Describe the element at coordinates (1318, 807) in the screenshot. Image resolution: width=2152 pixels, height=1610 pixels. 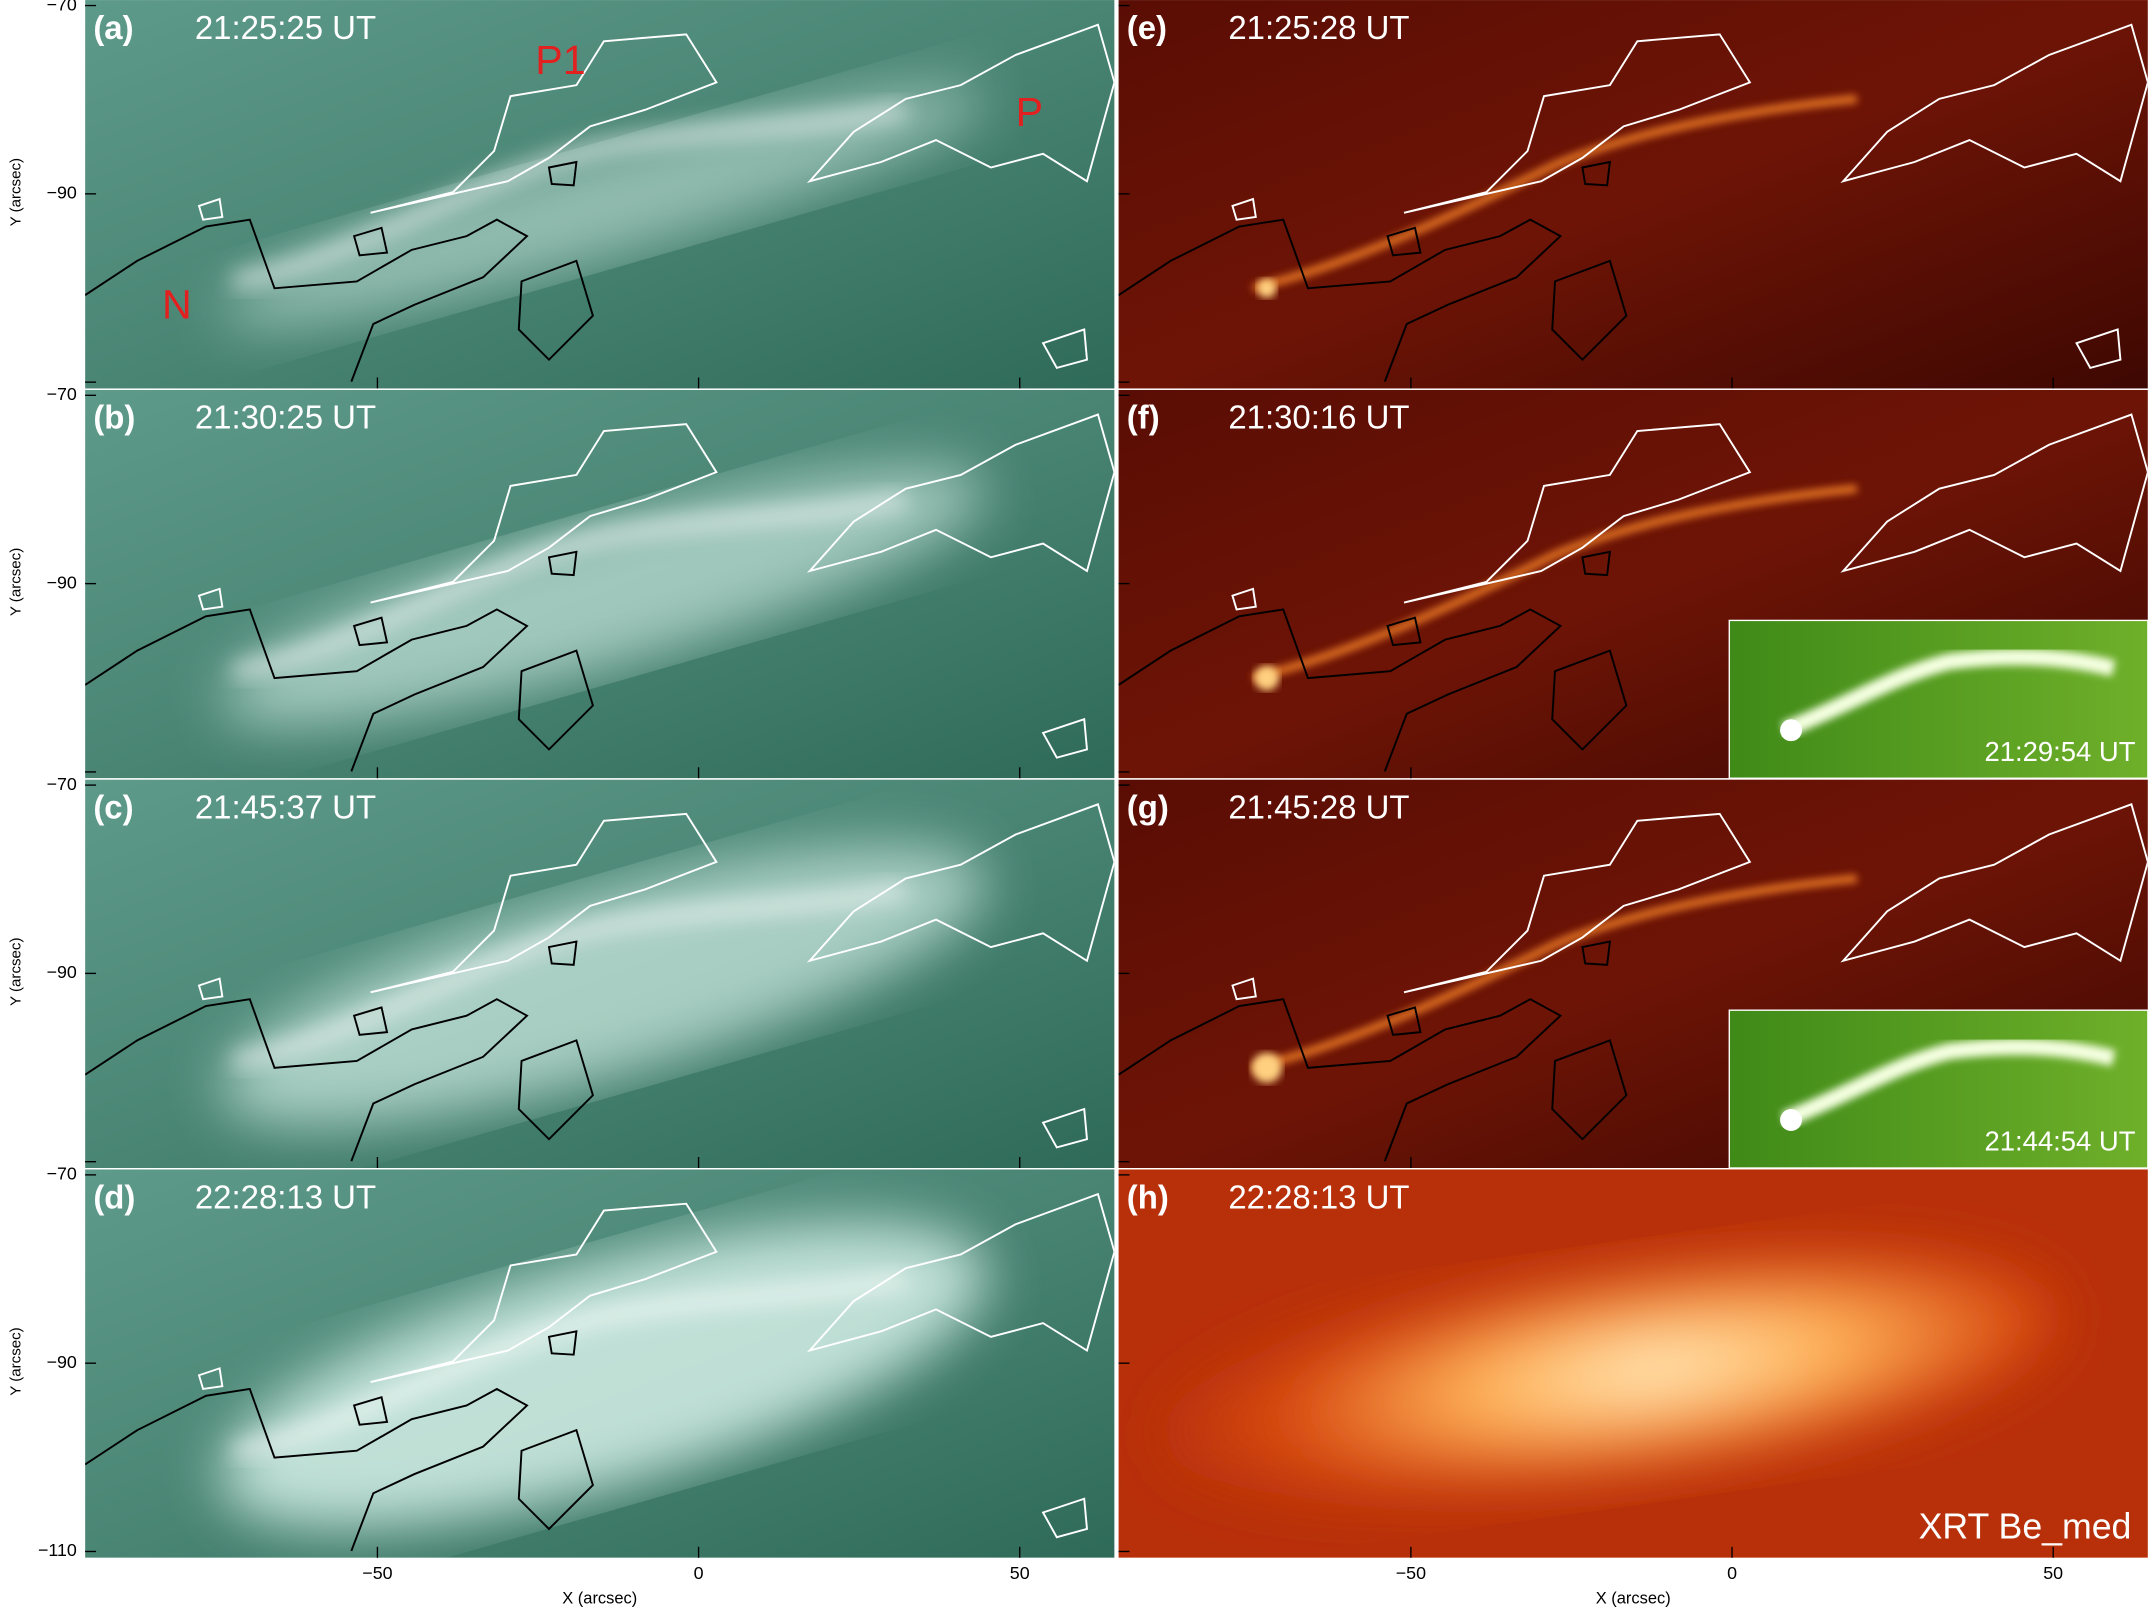
I see `panel-time: 21:45:28 UT` at that location.